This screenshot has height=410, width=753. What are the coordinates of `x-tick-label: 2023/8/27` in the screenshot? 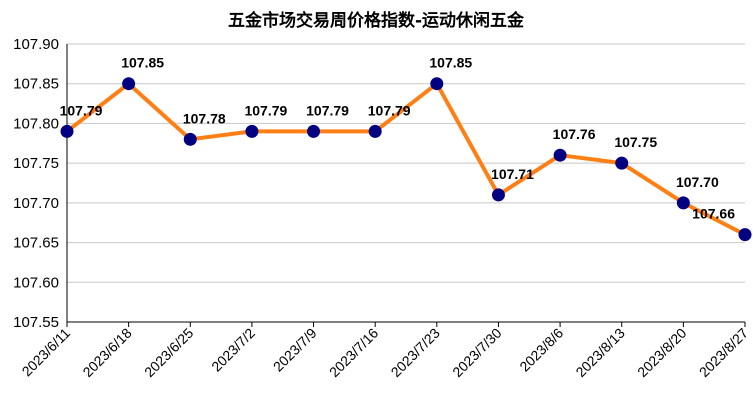 It's located at (724, 353).